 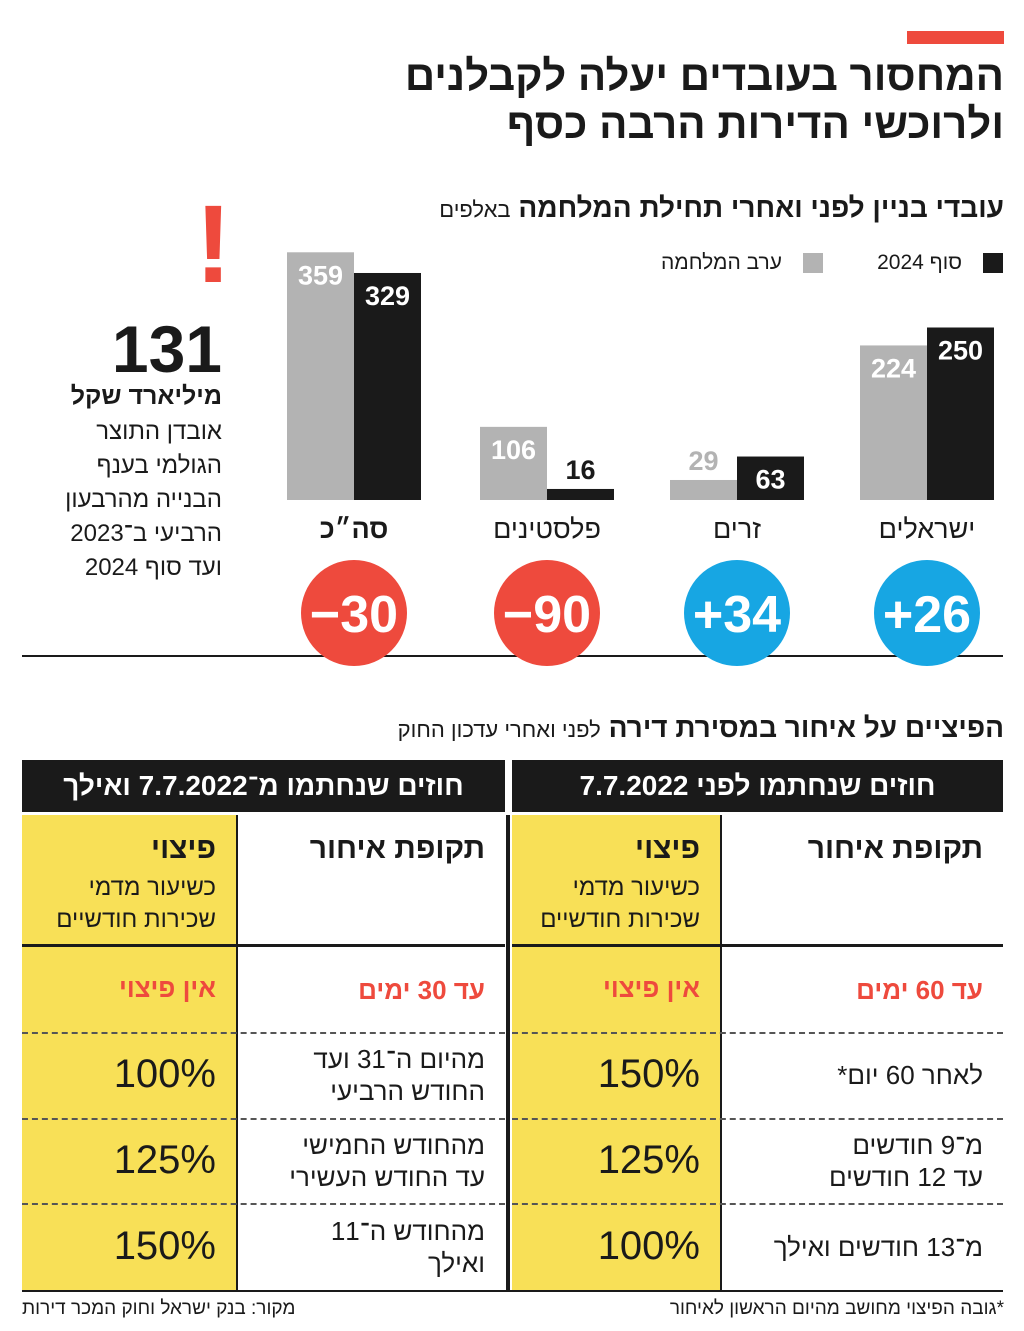 I want to click on accent-bar, so click(x=955, y=37).